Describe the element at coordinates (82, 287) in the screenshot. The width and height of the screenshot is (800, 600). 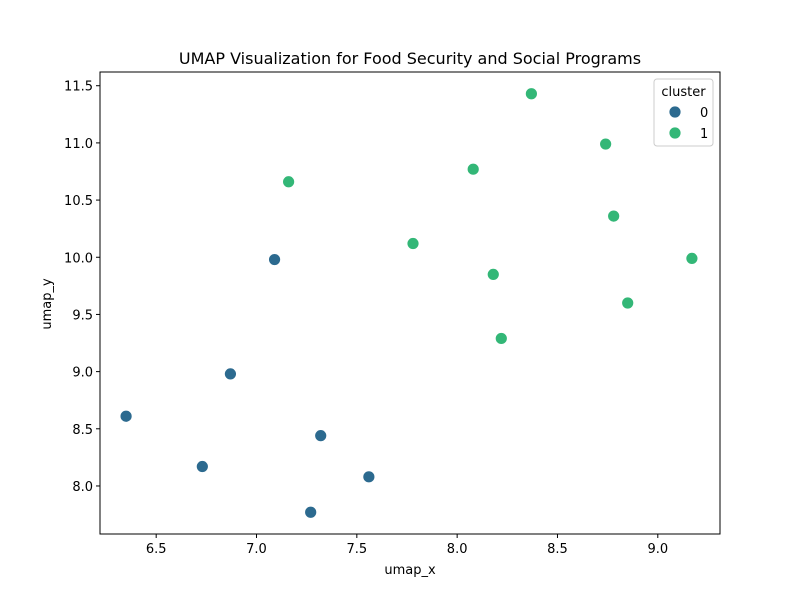
I see `y-axis: 8.0 8.5 9.0 9.5 10.0 10.5 11.0 11.5` at that location.